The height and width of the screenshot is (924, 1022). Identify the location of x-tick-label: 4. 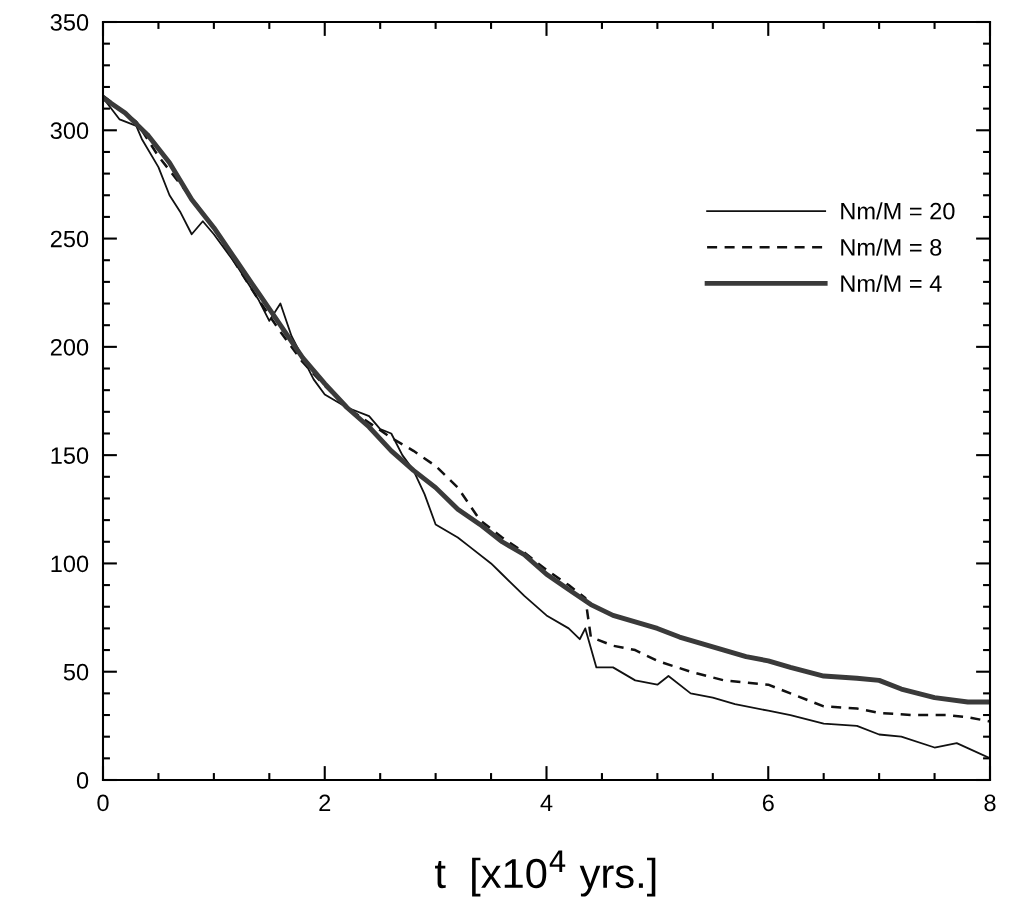
(546, 802).